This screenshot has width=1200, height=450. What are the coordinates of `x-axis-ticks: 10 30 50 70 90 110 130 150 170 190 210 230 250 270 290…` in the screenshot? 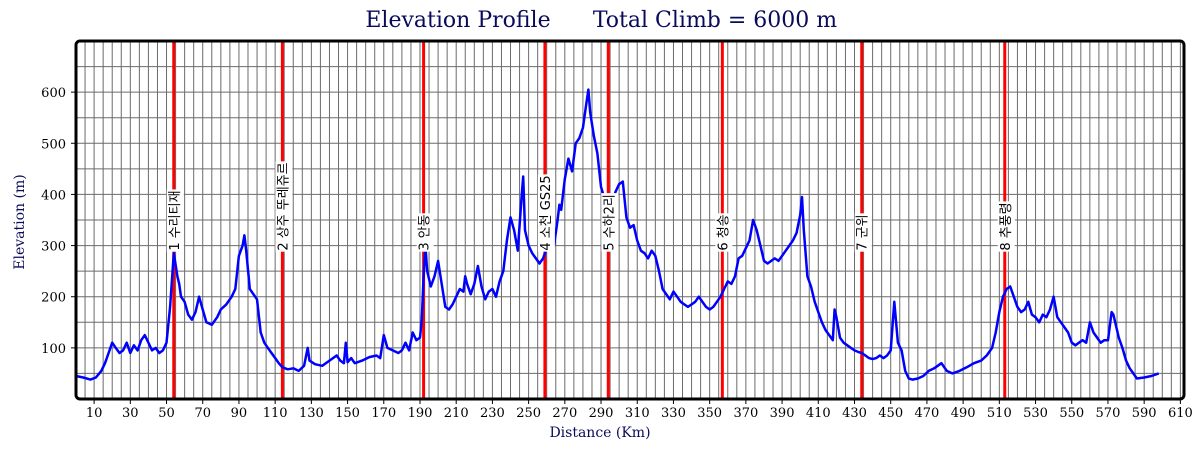 It's located at (639, 410).